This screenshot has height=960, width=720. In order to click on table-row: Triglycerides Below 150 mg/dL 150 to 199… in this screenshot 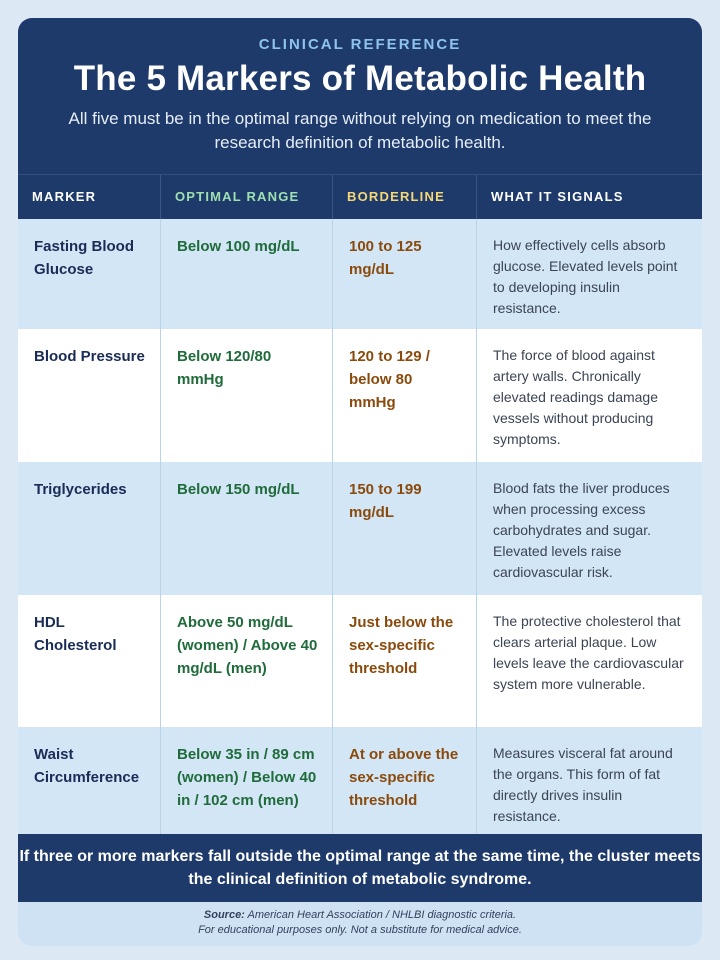, I will do `click(360, 528)`.